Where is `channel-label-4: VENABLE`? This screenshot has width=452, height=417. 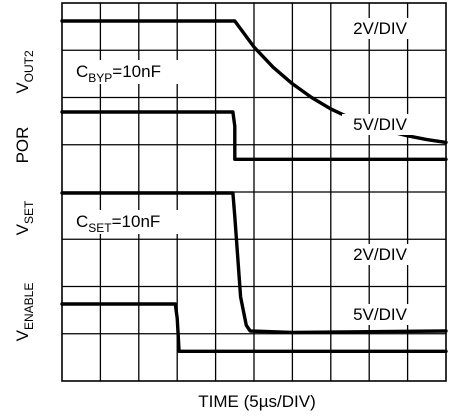
channel-label-4: VENABLE is located at coordinates (24, 312).